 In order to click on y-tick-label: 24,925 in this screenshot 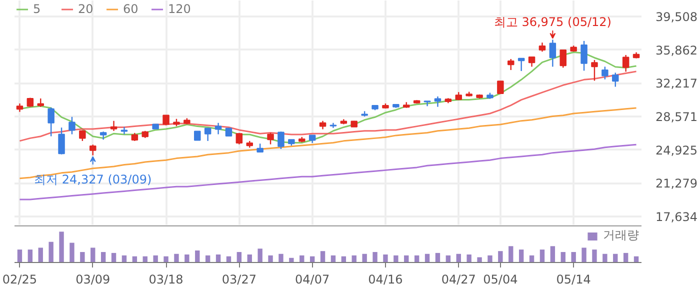, I will do `click(677, 150)`.